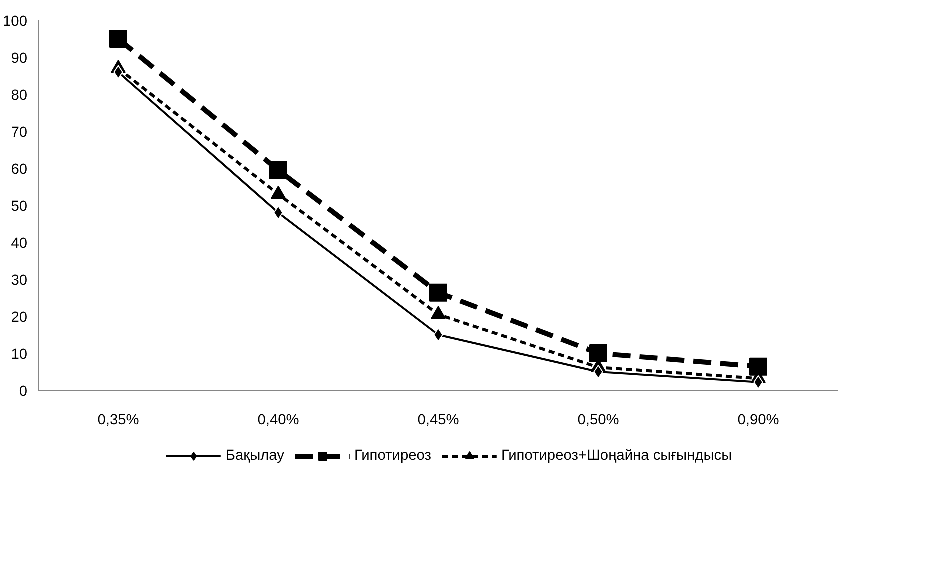 The width and height of the screenshot is (933, 563). What do you see at coordinates (599, 420) in the screenshot?
I see `x-tick-label: 0,50%` at bounding box center [599, 420].